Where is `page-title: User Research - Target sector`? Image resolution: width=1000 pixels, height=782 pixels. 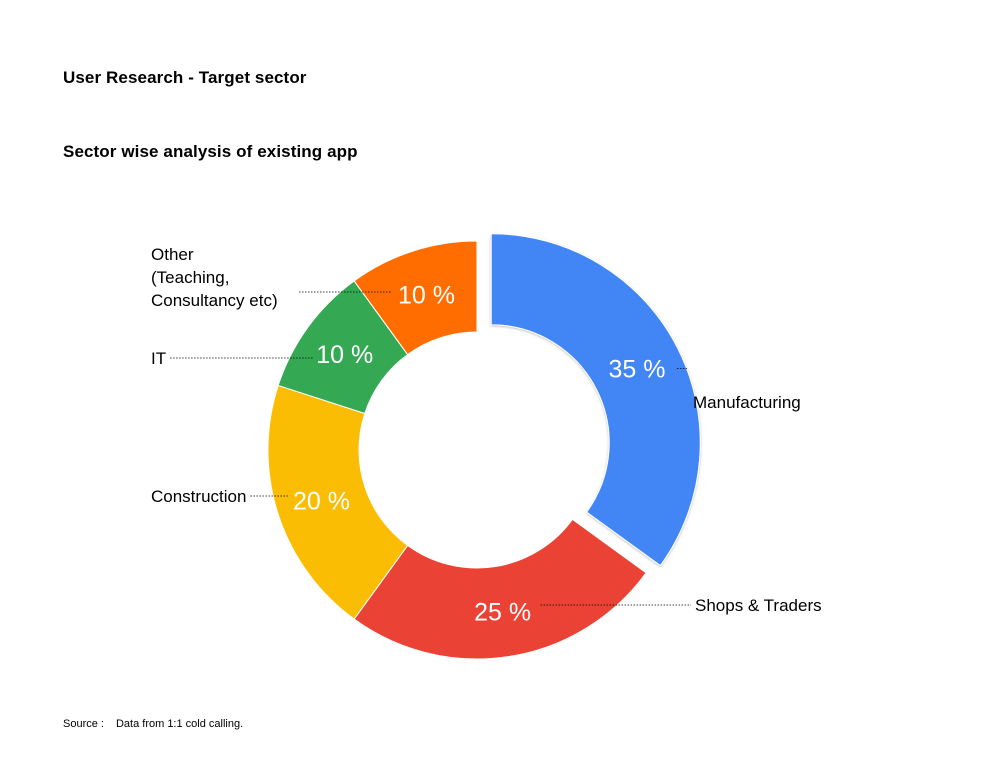
page-title: User Research - Target sector is located at coordinates (185, 77).